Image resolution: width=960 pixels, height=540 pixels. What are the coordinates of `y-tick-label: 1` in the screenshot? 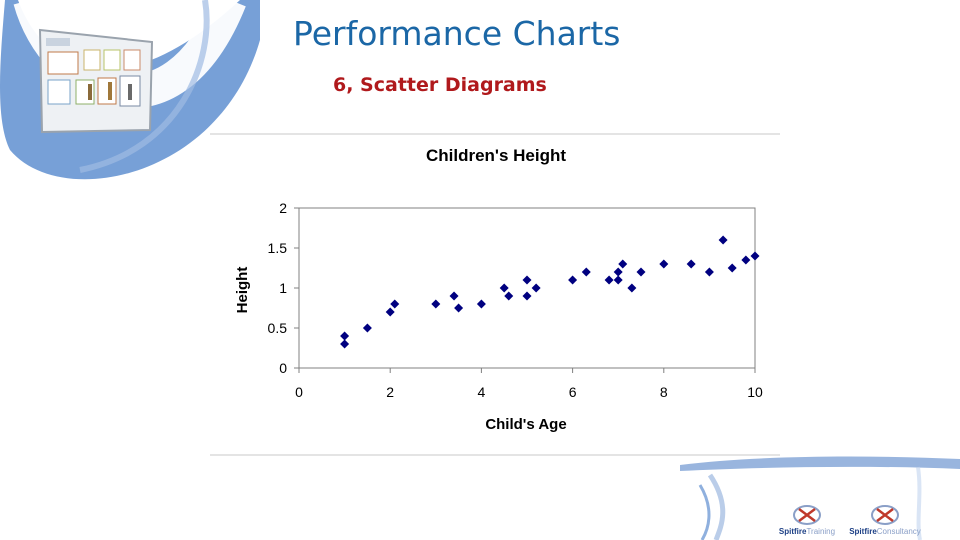 It's located at (283, 288).